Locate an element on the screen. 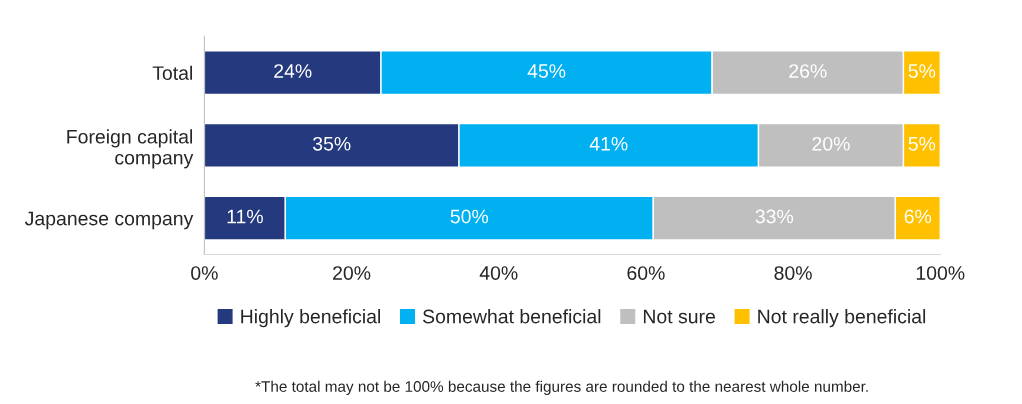  x-tick-label: 20% is located at coordinates (352, 273).